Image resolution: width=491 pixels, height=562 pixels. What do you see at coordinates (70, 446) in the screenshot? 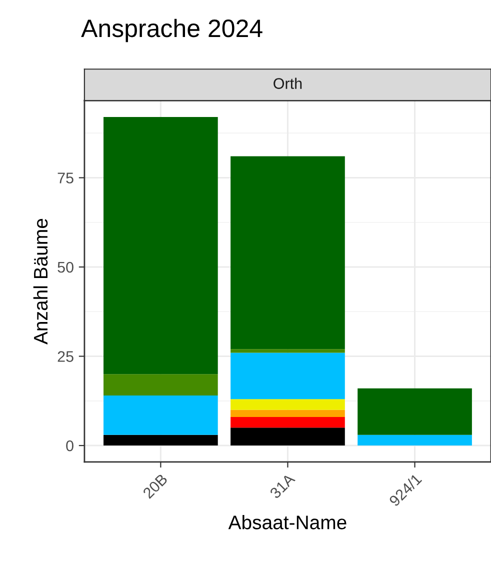
I see `y-tick-label: 0` at bounding box center [70, 446].